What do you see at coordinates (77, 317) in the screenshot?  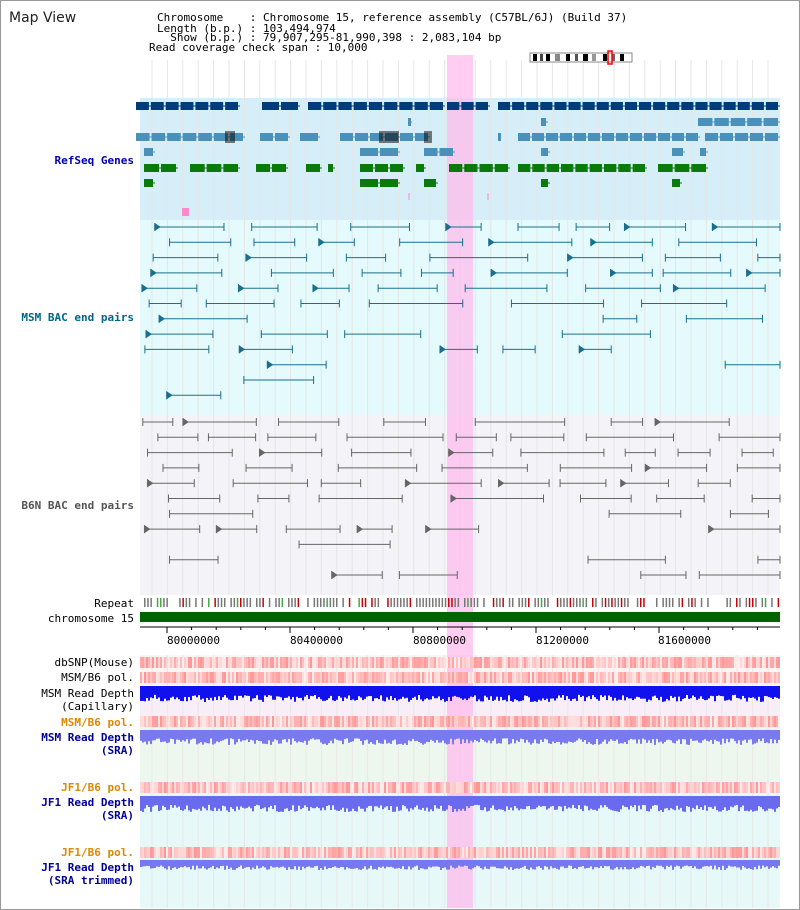 I see `msm-bac-label: MSM BAC end pairs` at bounding box center [77, 317].